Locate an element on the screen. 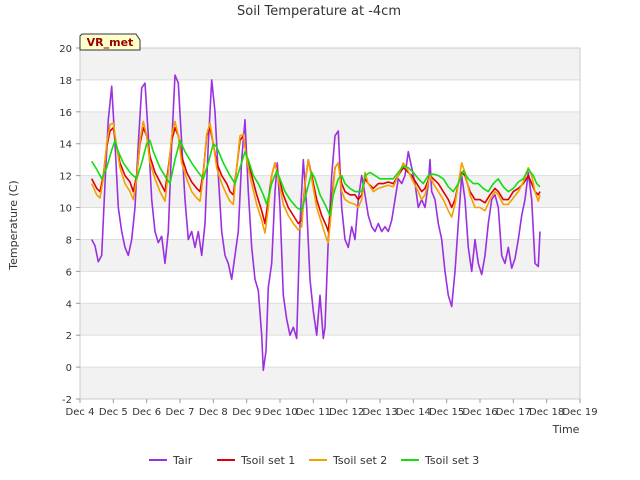 This screenshot has width=640, height=480. x-tick-label: Dec 11 is located at coordinates (313, 412).